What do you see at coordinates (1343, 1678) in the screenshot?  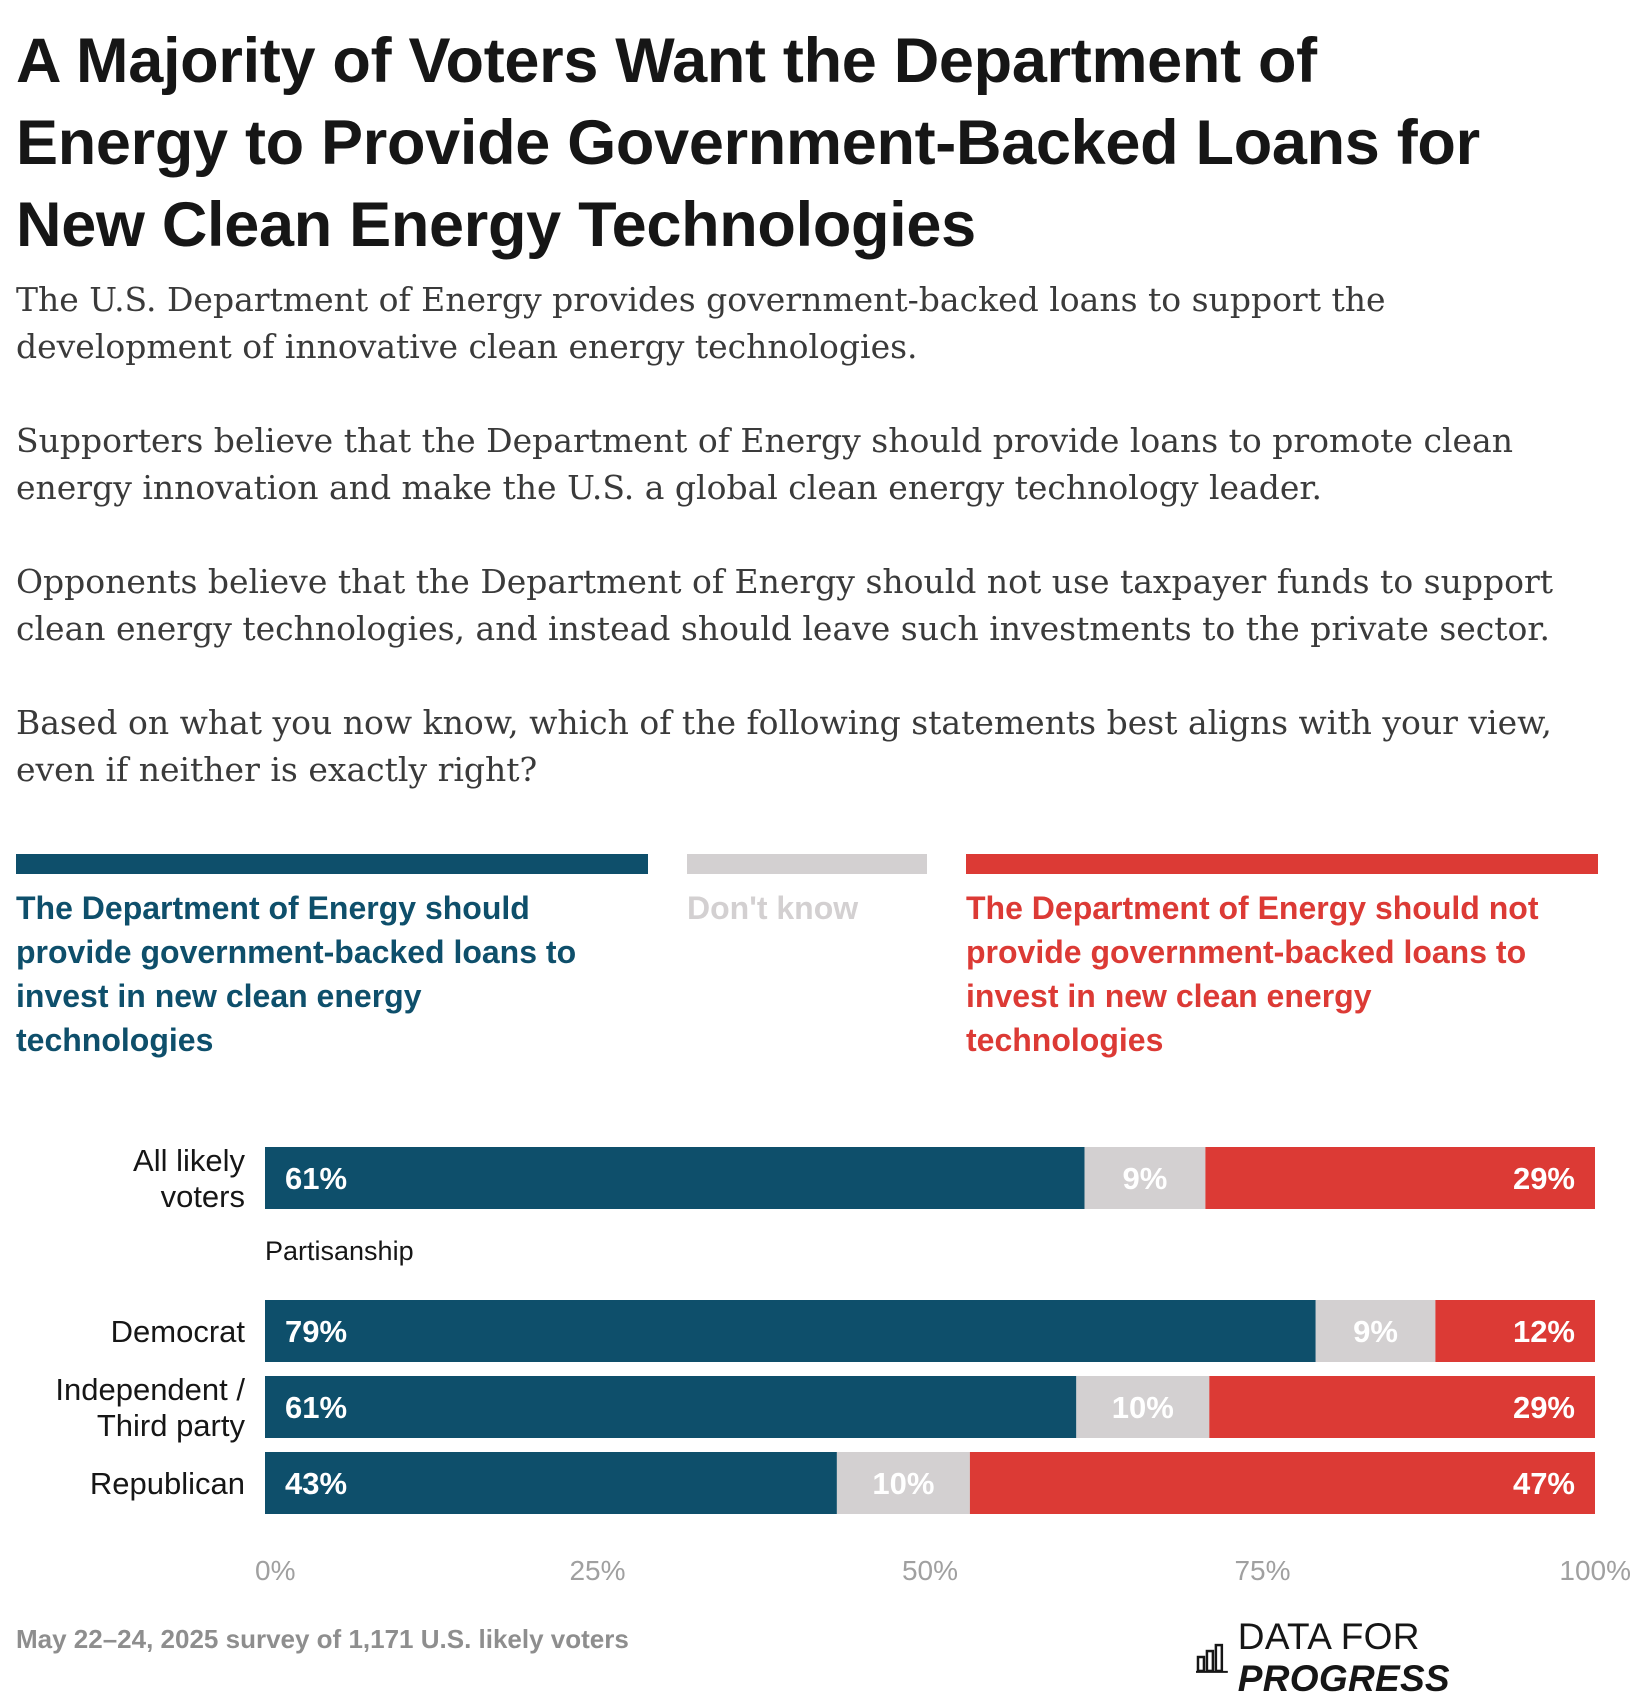 I see `brand-name-bold: PROGRESS` at bounding box center [1343, 1678].